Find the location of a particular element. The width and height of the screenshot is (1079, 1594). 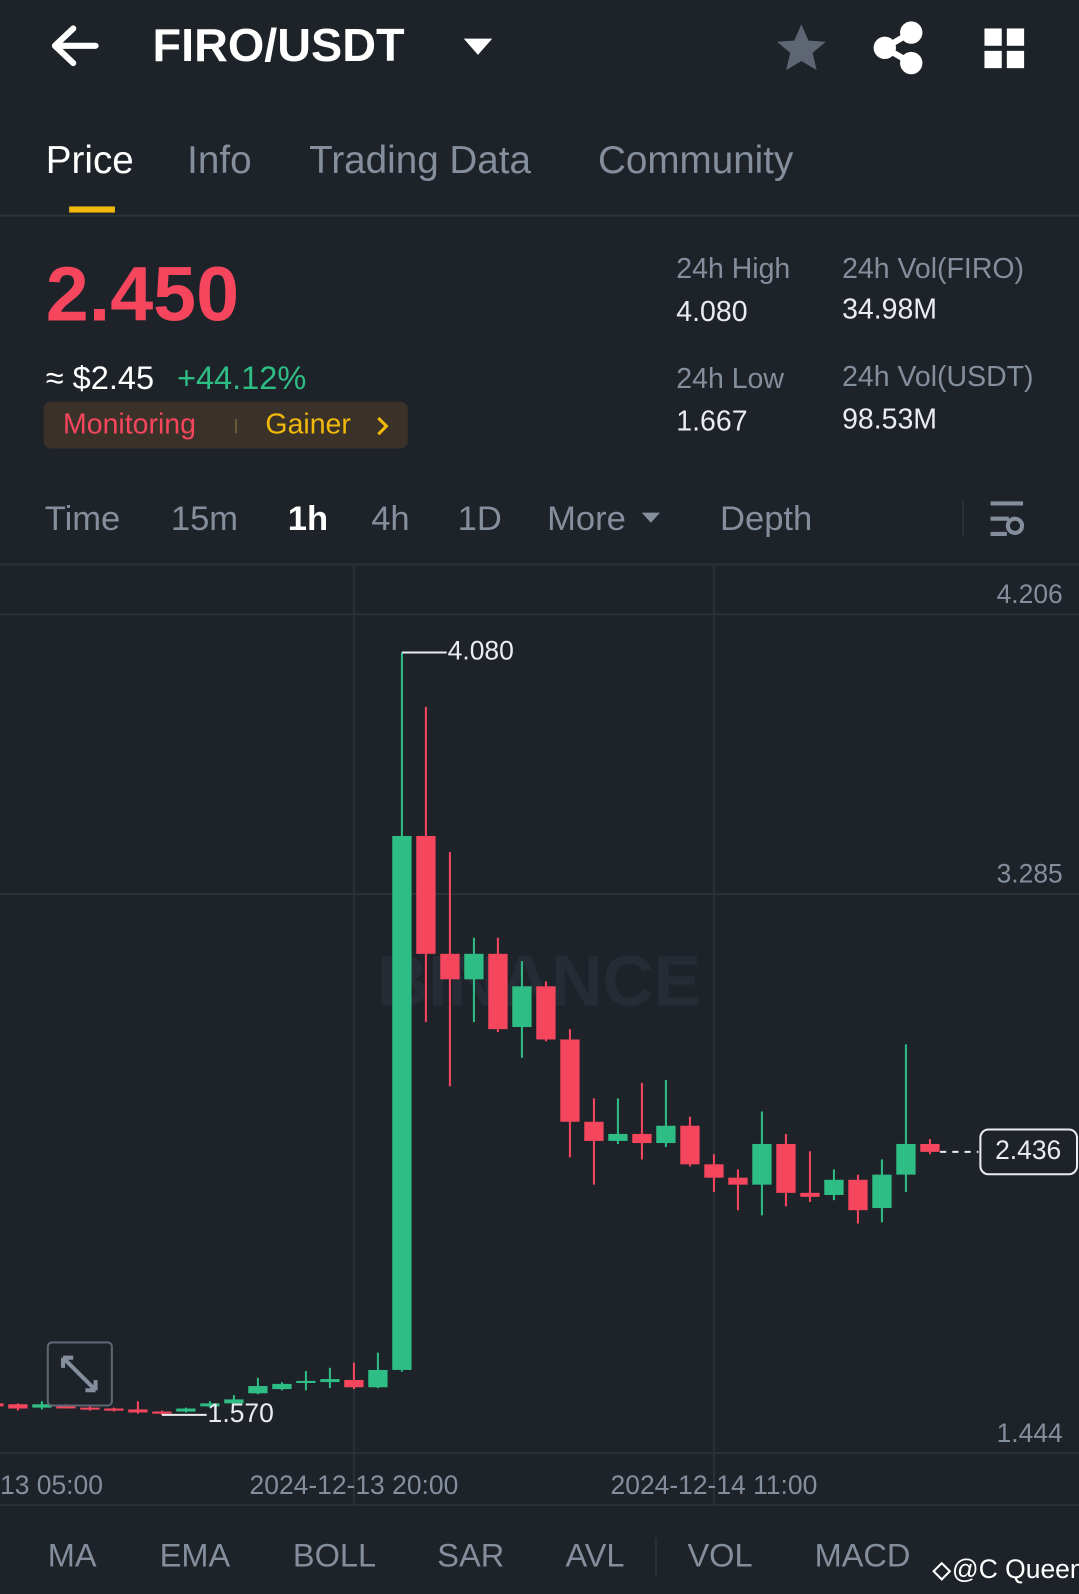

stat-label: 24h Vol(USDT) is located at coordinates (937, 377).